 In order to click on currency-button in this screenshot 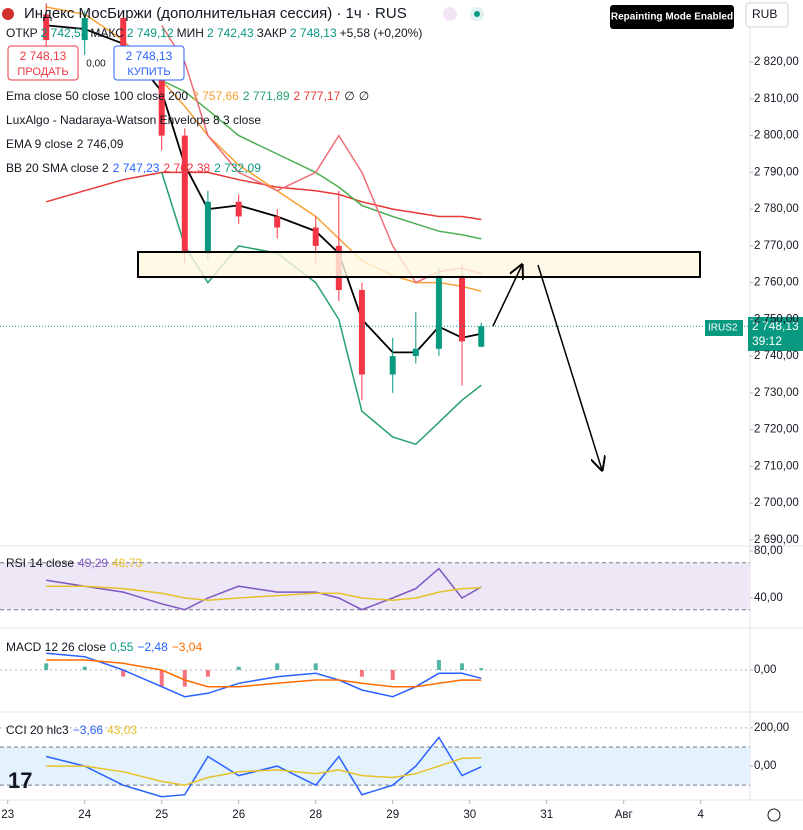, I will do `click(767, 15)`.